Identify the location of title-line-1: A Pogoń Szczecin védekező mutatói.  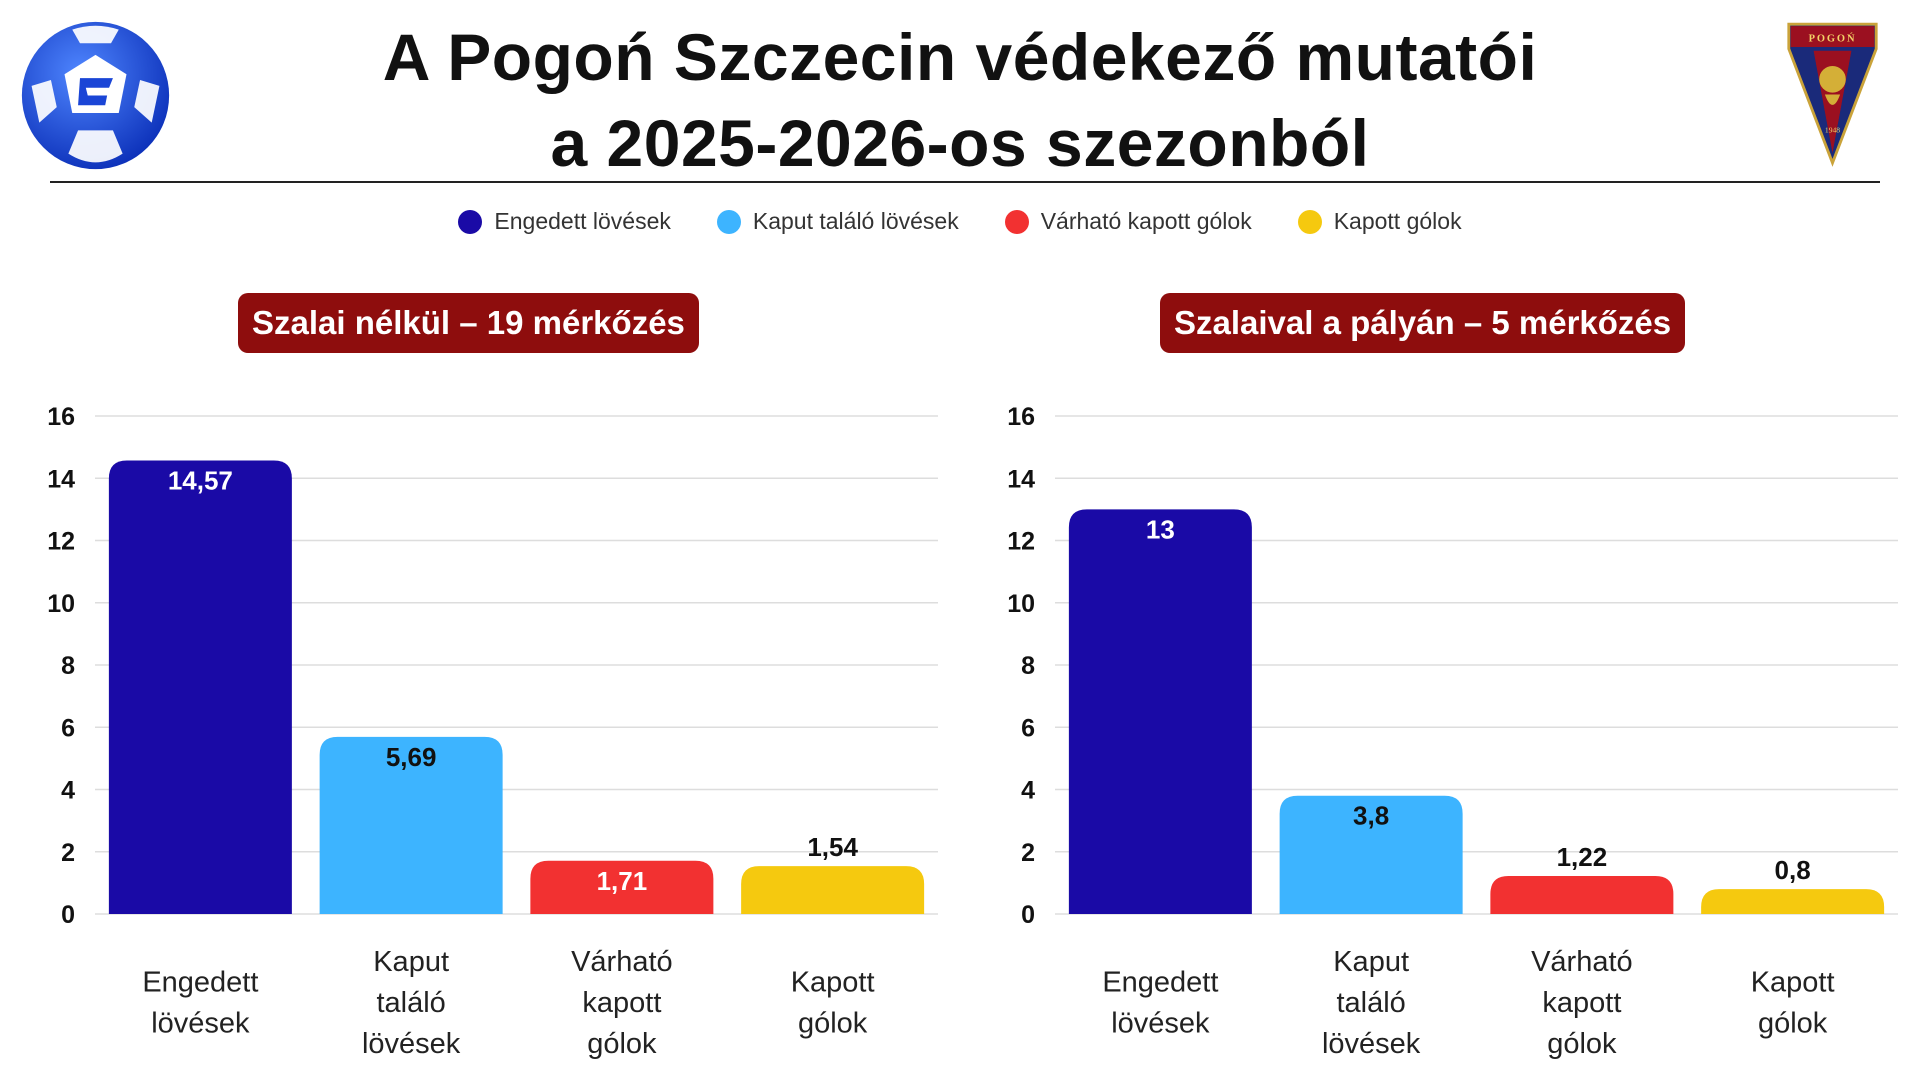
(960, 57).